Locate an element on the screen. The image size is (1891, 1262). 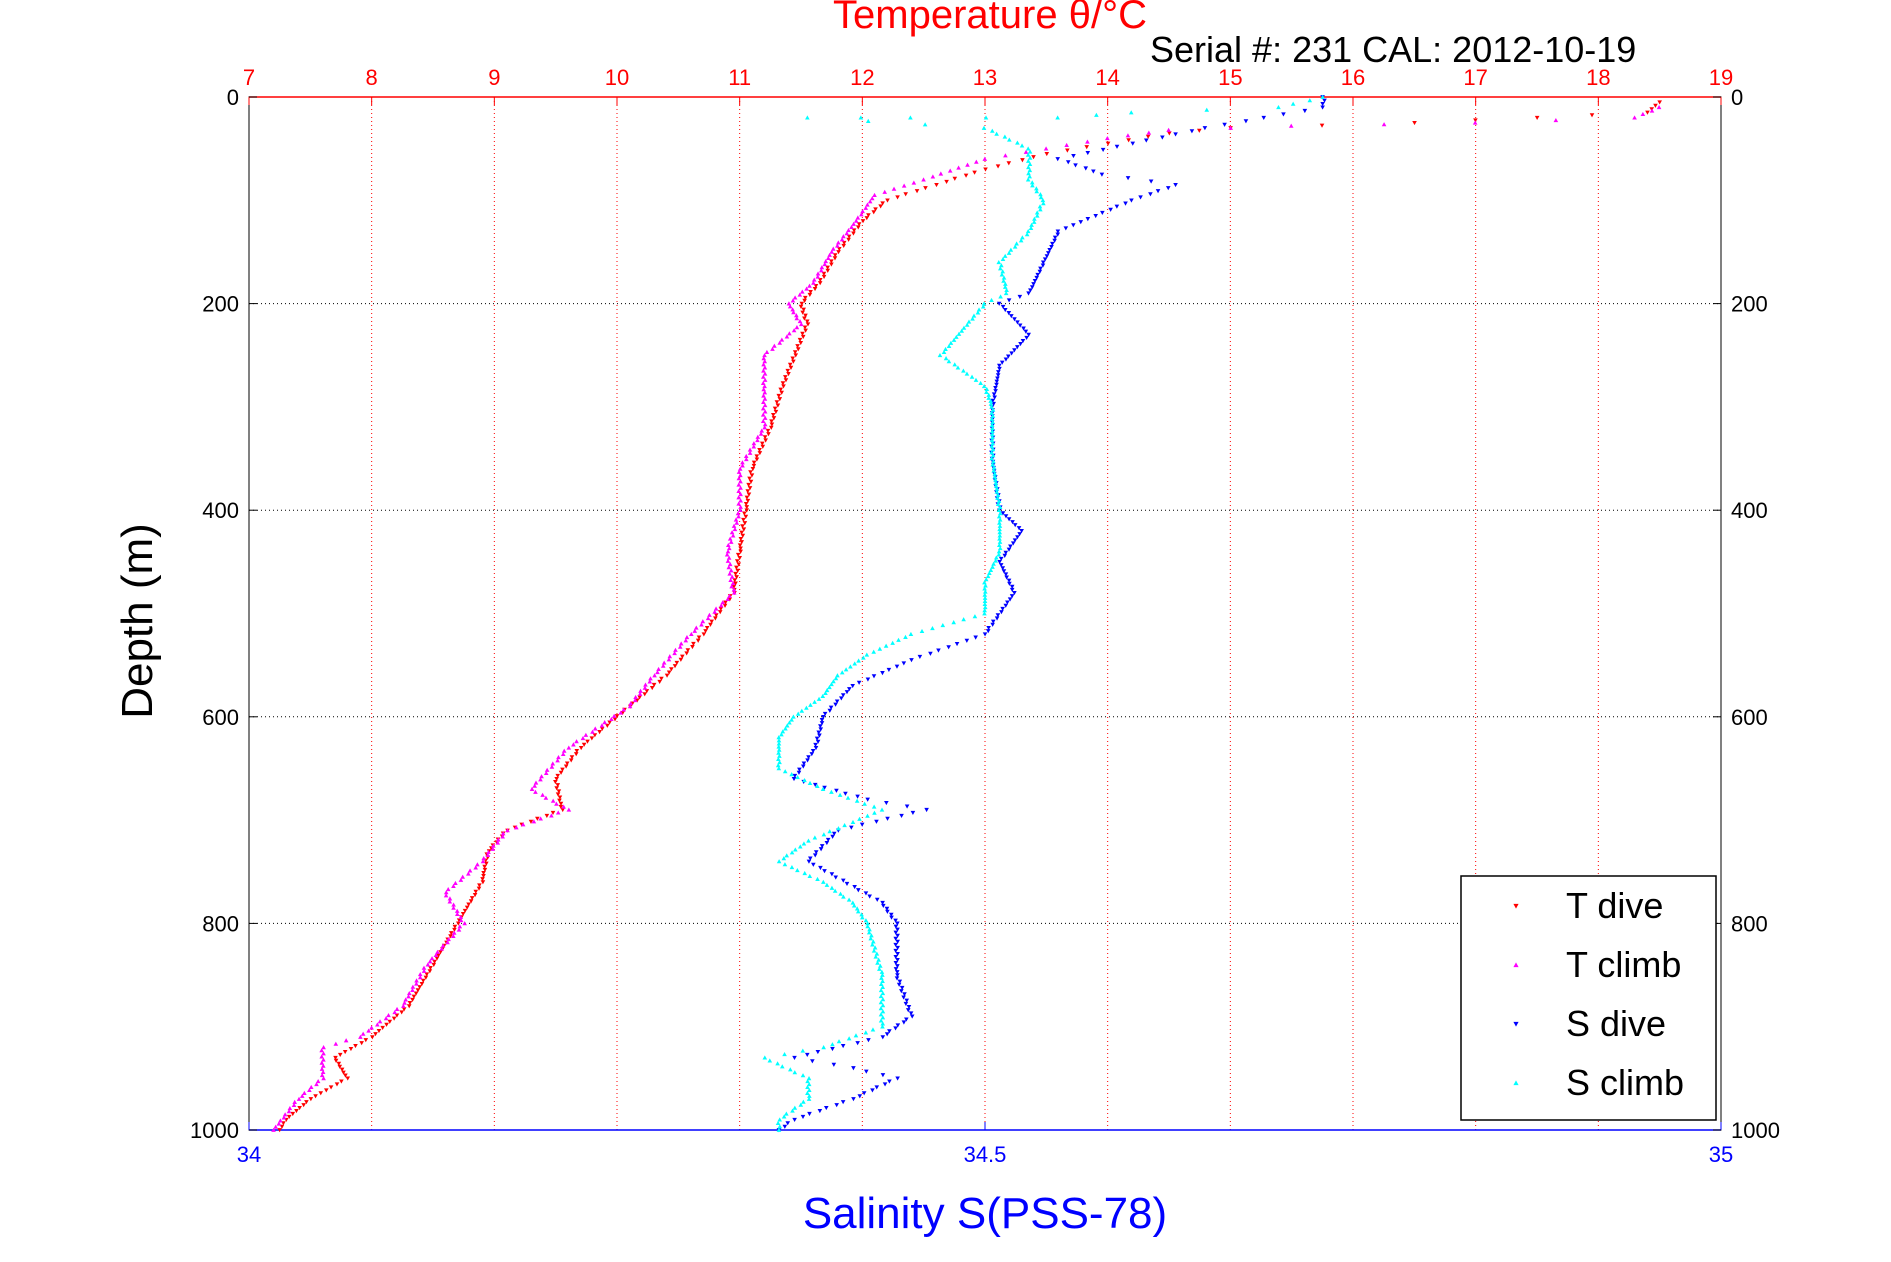
temperature-tick-label: 12 is located at coordinates (862, 77).